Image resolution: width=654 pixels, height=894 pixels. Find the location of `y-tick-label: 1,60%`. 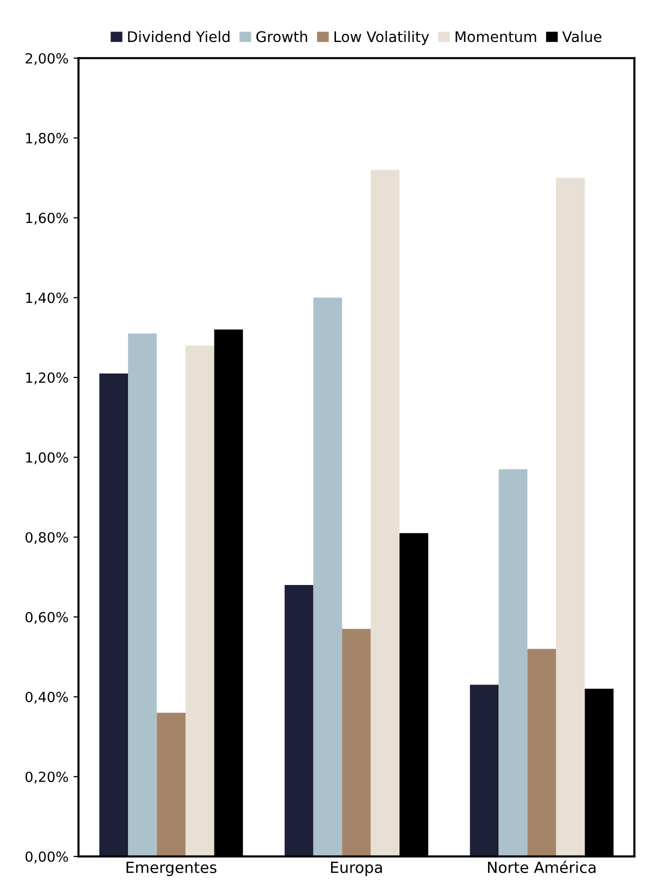

y-tick-label: 1,60% is located at coordinates (47, 218).